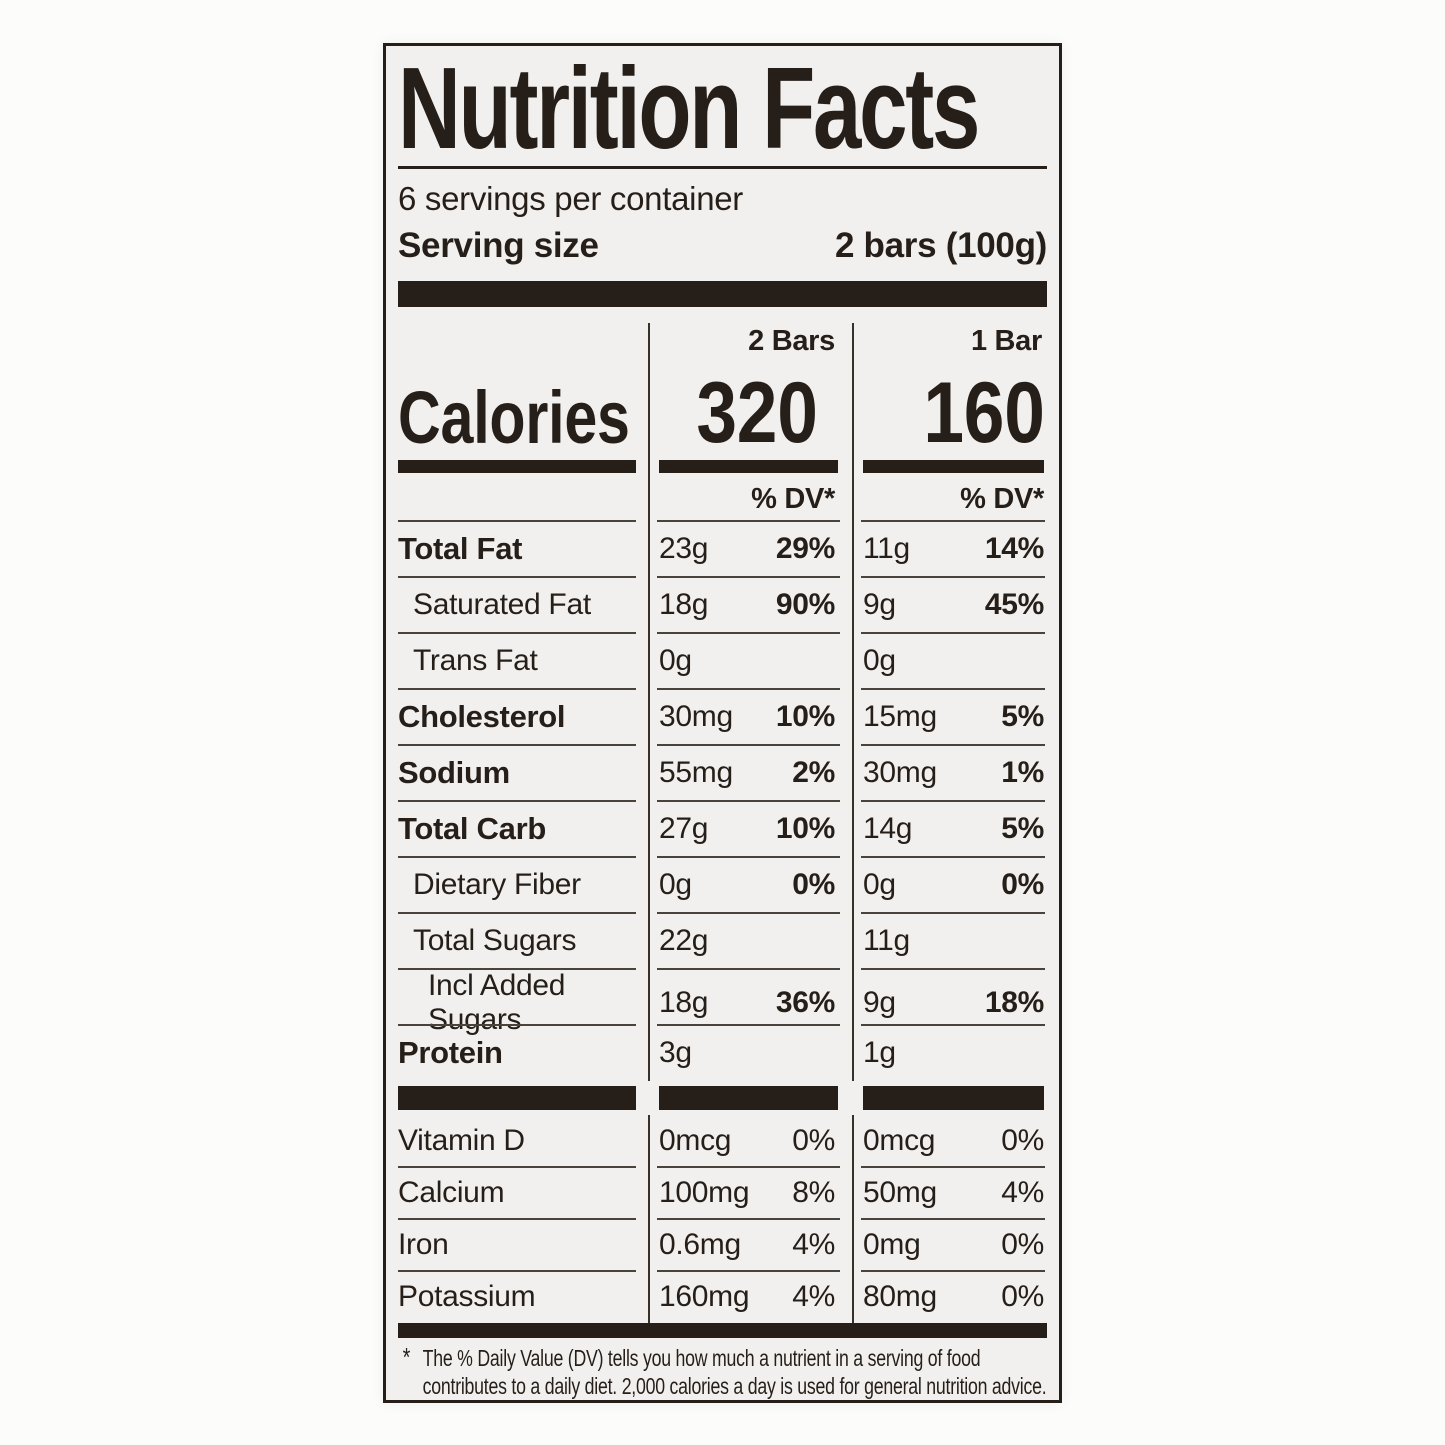 This screenshot has width=1445, height=1445. Describe the element at coordinates (704, 1296) in the screenshot. I see `nutrient-amount: 160mg` at that location.